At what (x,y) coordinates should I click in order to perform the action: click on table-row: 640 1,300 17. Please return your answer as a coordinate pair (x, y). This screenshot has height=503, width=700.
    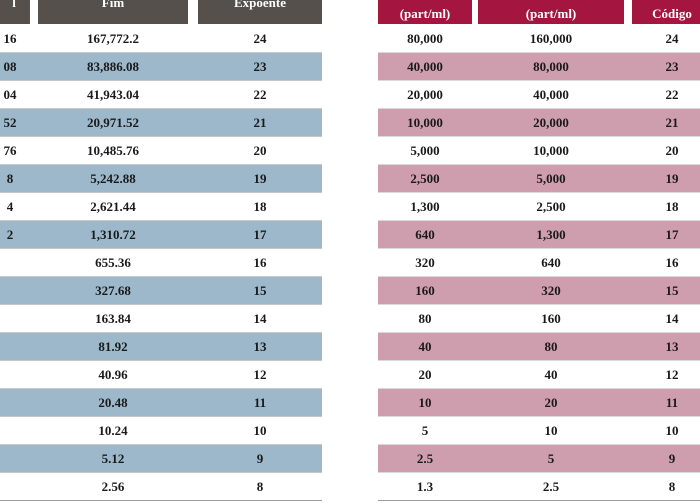
    Looking at the image, I should click on (539, 235).